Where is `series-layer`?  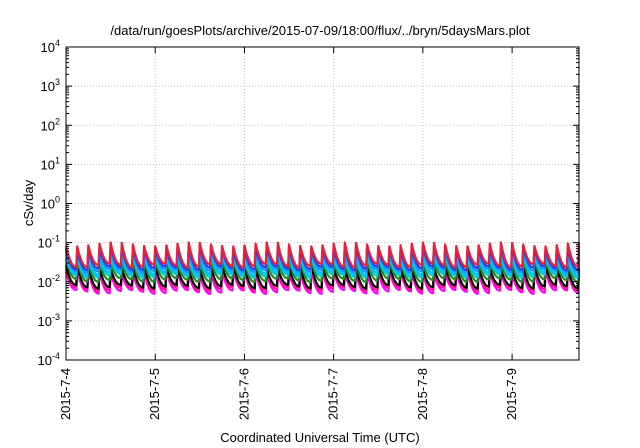 series-layer is located at coordinates (322, 268).